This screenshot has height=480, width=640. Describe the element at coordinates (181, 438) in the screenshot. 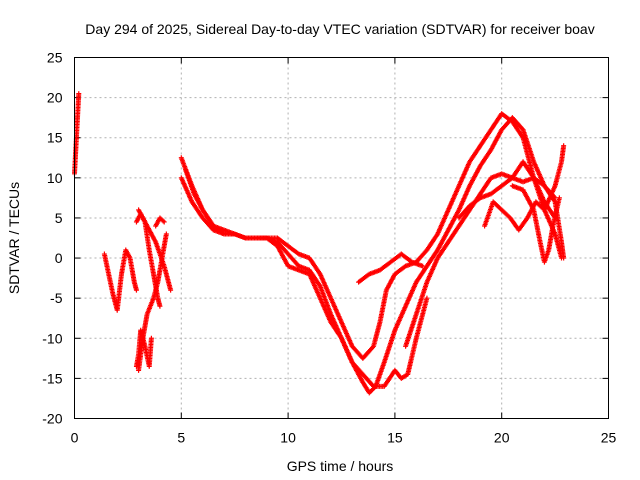

I see `x-tick-label: 5` at that location.